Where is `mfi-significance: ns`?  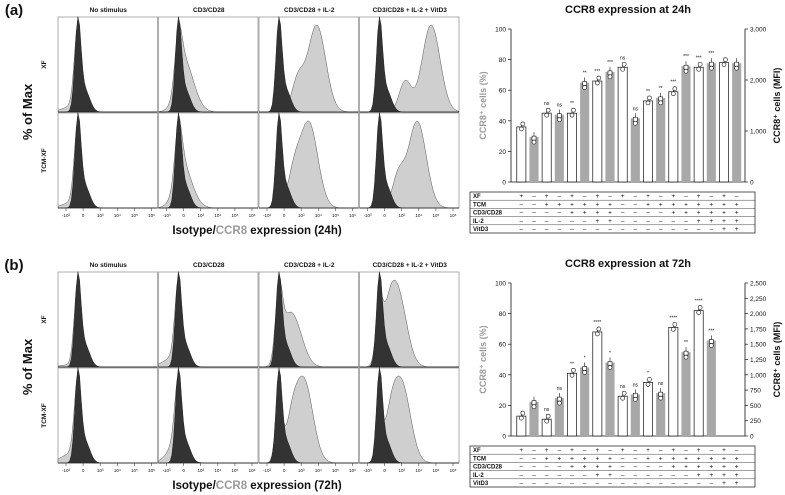 mfi-significance: ns is located at coordinates (661, 384).